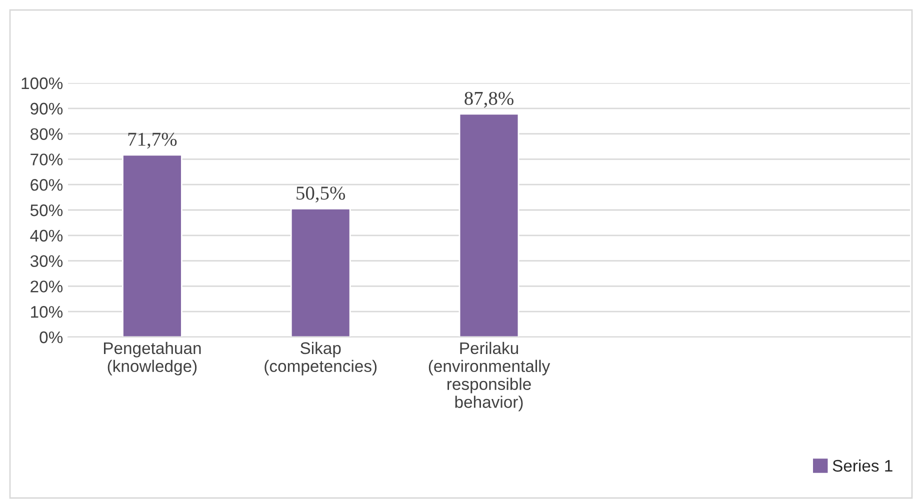 The width and height of the screenshot is (922, 500). What do you see at coordinates (489, 100) in the screenshot?
I see `data-label: 87,8%` at bounding box center [489, 100].